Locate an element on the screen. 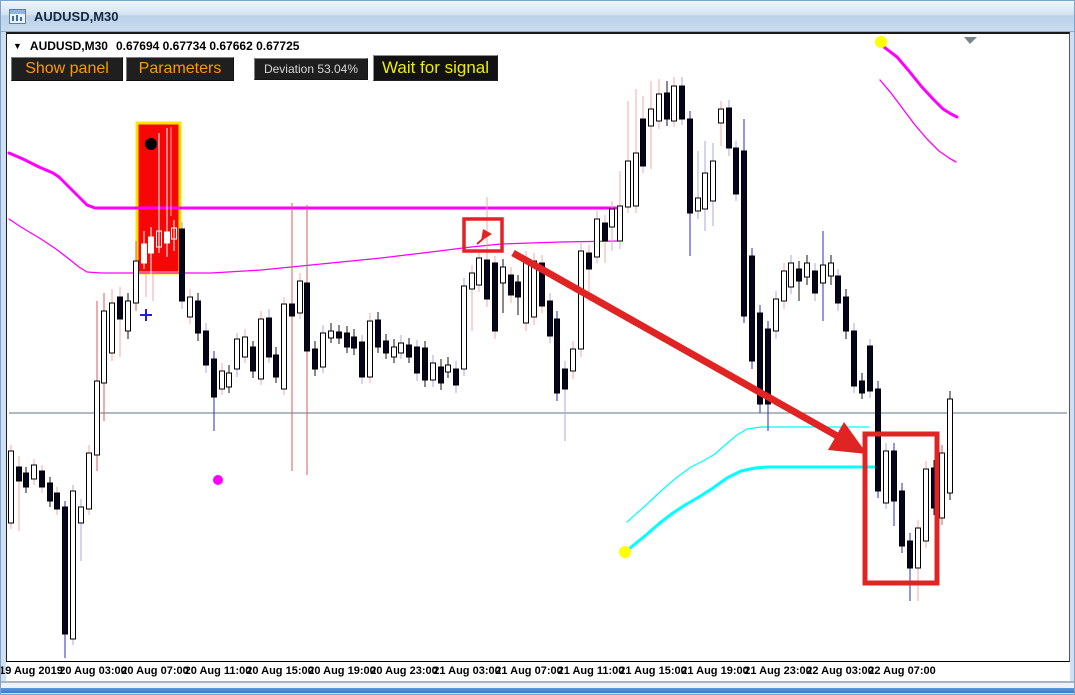 The height and width of the screenshot is (695, 1075). time-axis-label: 22 Aug 03:00 is located at coordinates (840, 671).